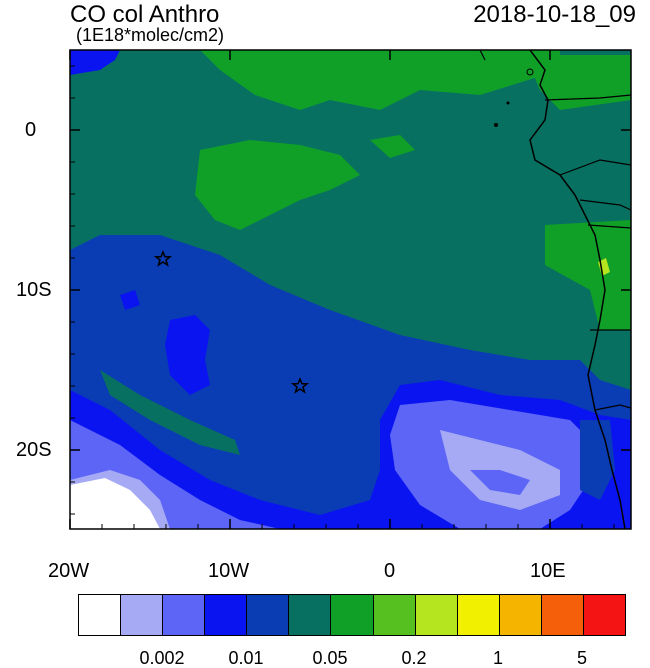 This screenshot has width=650, height=668. I want to click on colorbar-label: 0.2, so click(414, 658).